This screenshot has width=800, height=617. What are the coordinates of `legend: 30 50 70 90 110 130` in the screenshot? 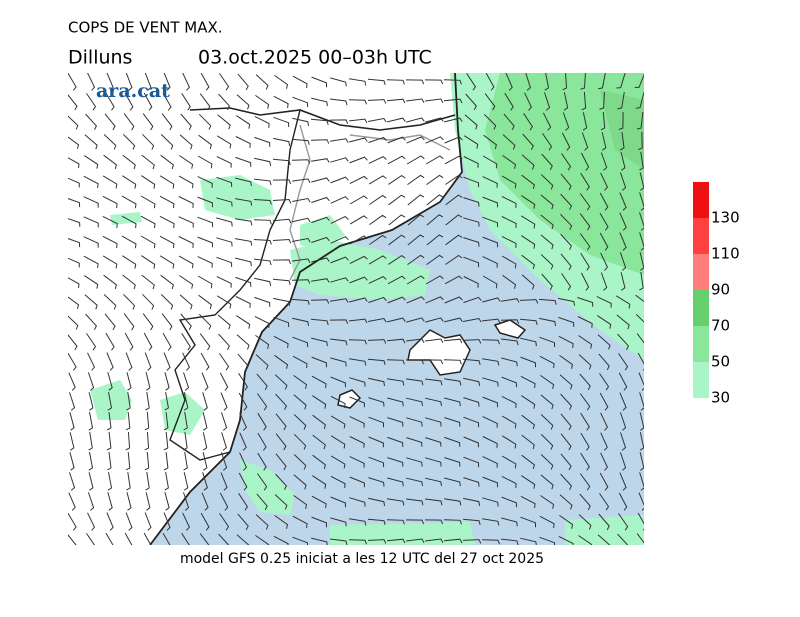 It's located at (716, 294).